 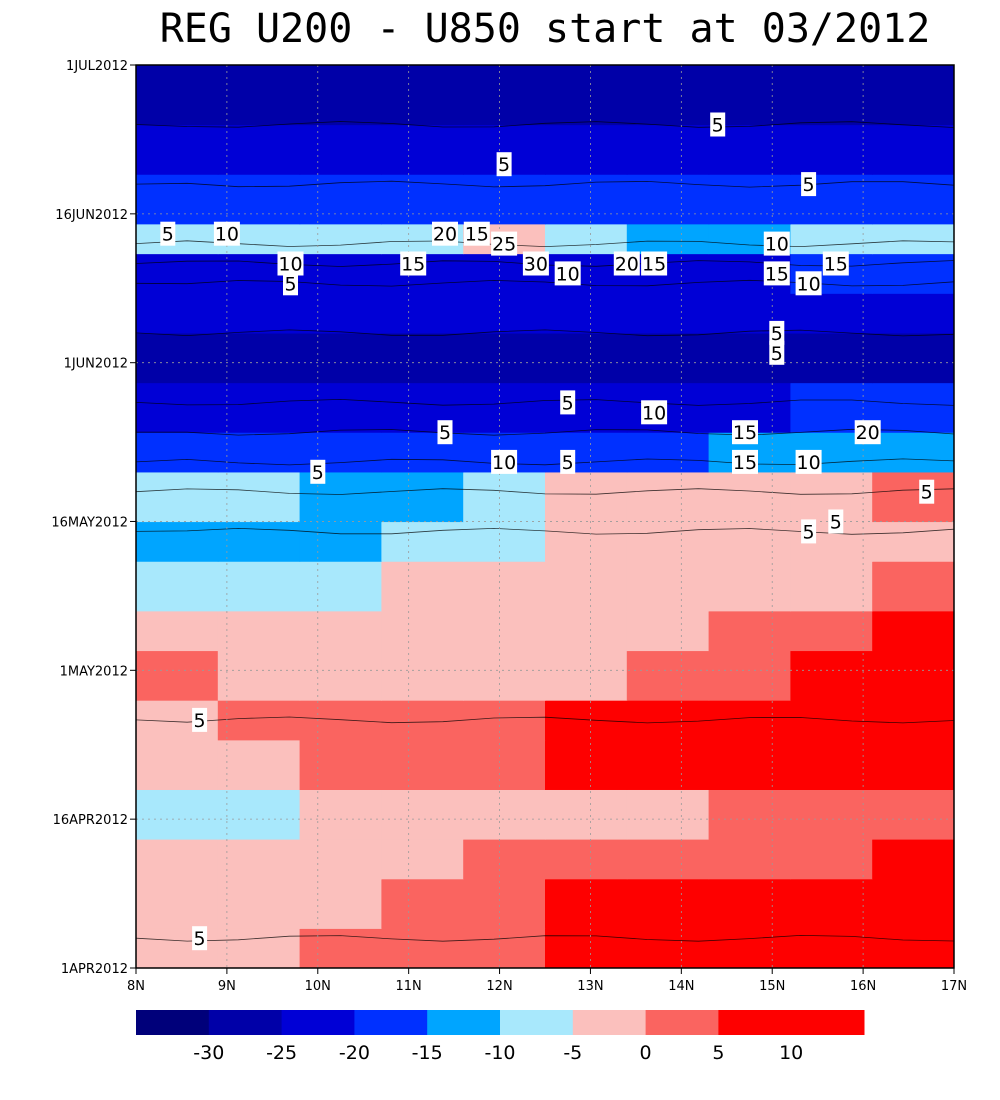 What do you see at coordinates (281, 1053) in the screenshot?
I see `colorbar-label: -25` at bounding box center [281, 1053].